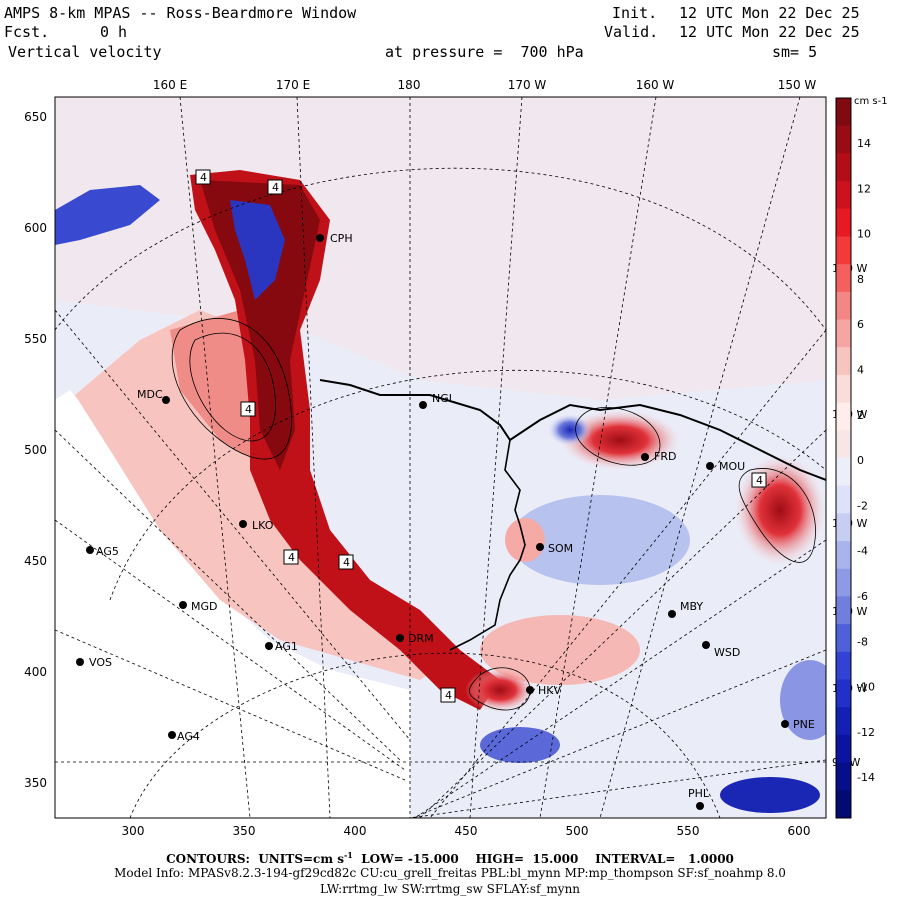  I want to click on station-label-pne: PNE, so click(804, 724).